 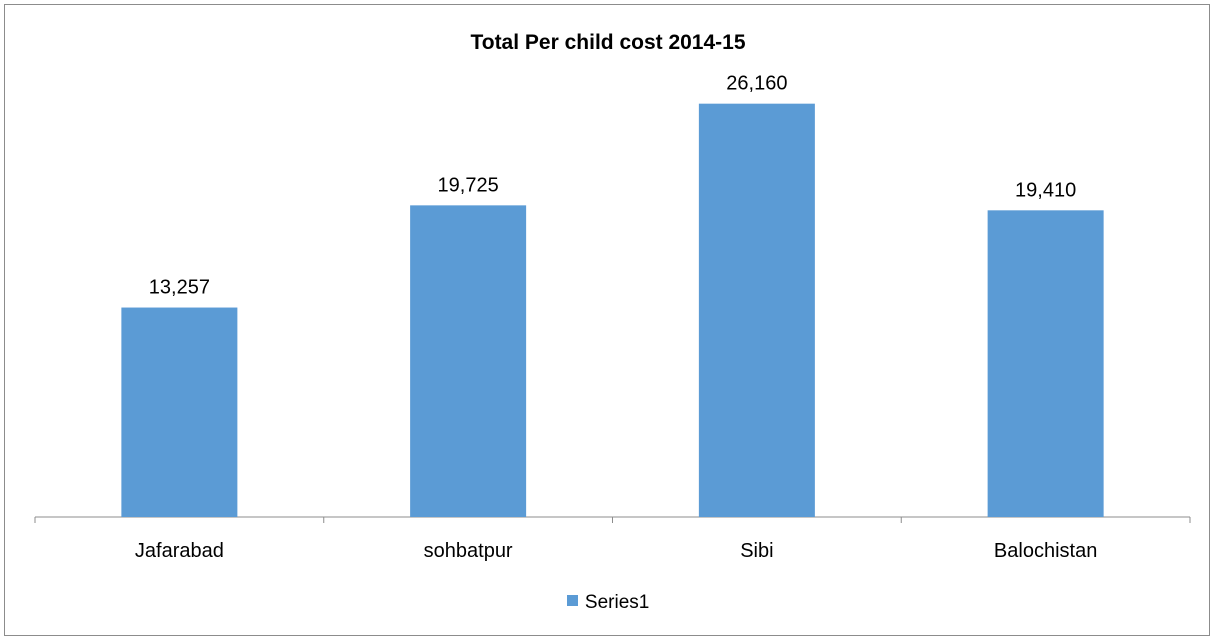 What do you see at coordinates (756, 551) in the screenshot?
I see `x-tick-label: Sibi` at bounding box center [756, 551].